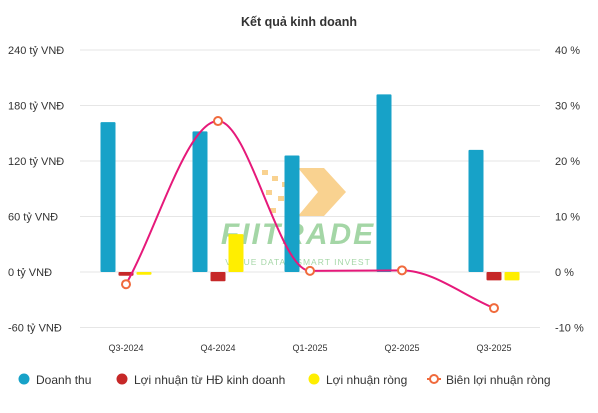 The height and width of the screenshot is (413, 598). I want to click on y-left-tick-label: 120 tỷ VNĐ, so click(36, 162).